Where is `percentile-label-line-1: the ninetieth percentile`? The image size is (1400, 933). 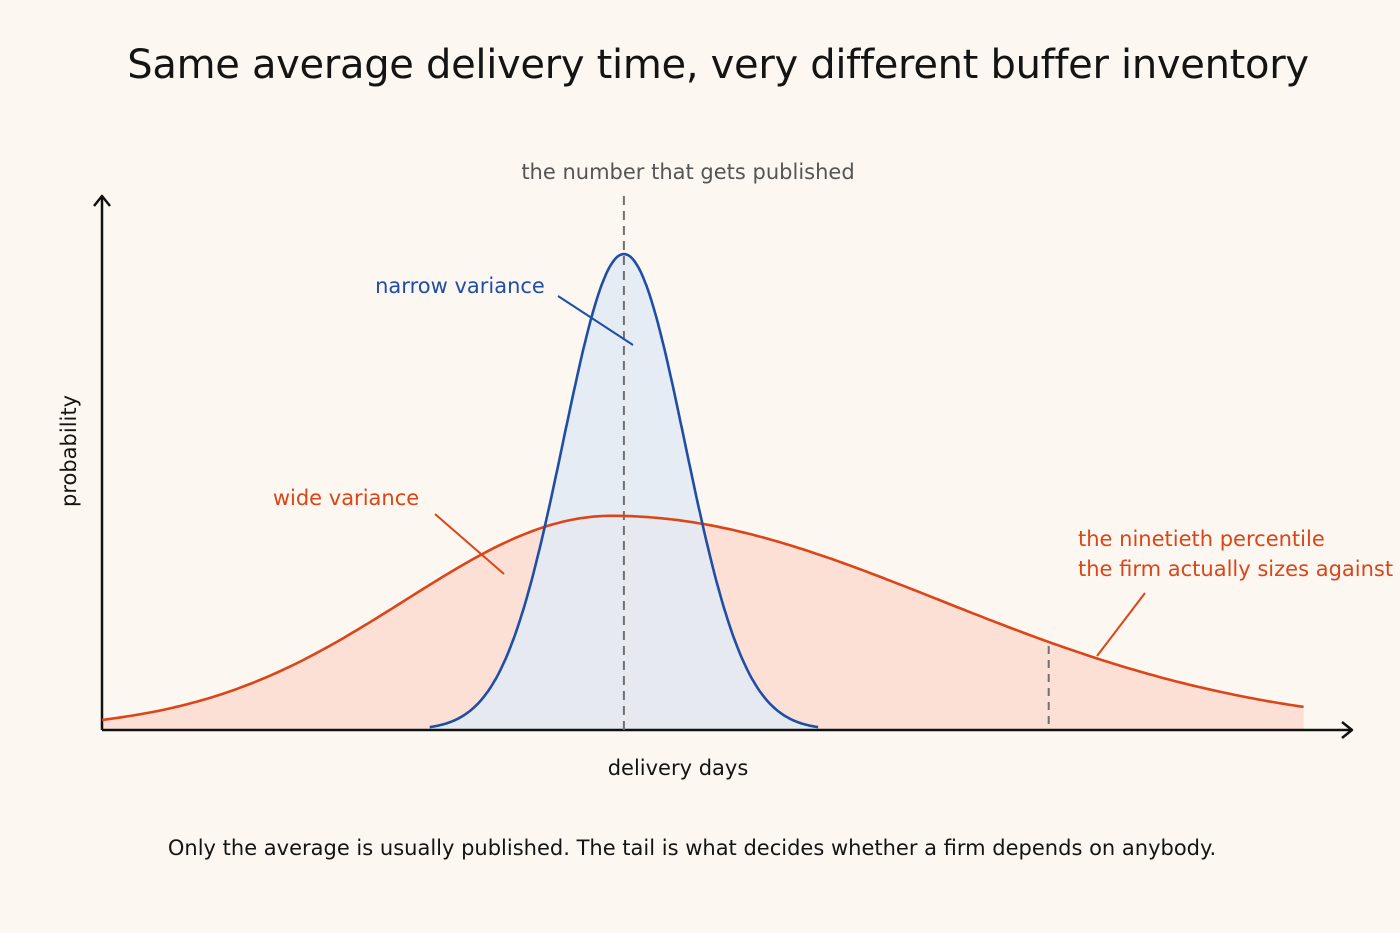 percentile-label-line-1: the ninetieth percentile is located at coordinates (1201, 539).